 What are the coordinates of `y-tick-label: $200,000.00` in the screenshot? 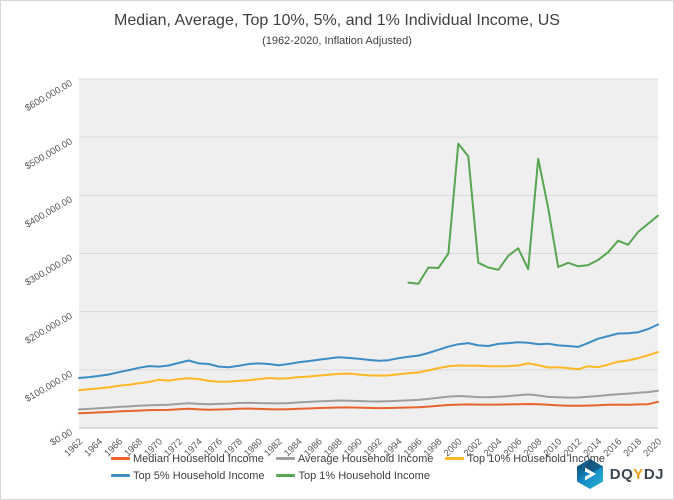 It's located at (48, 329).